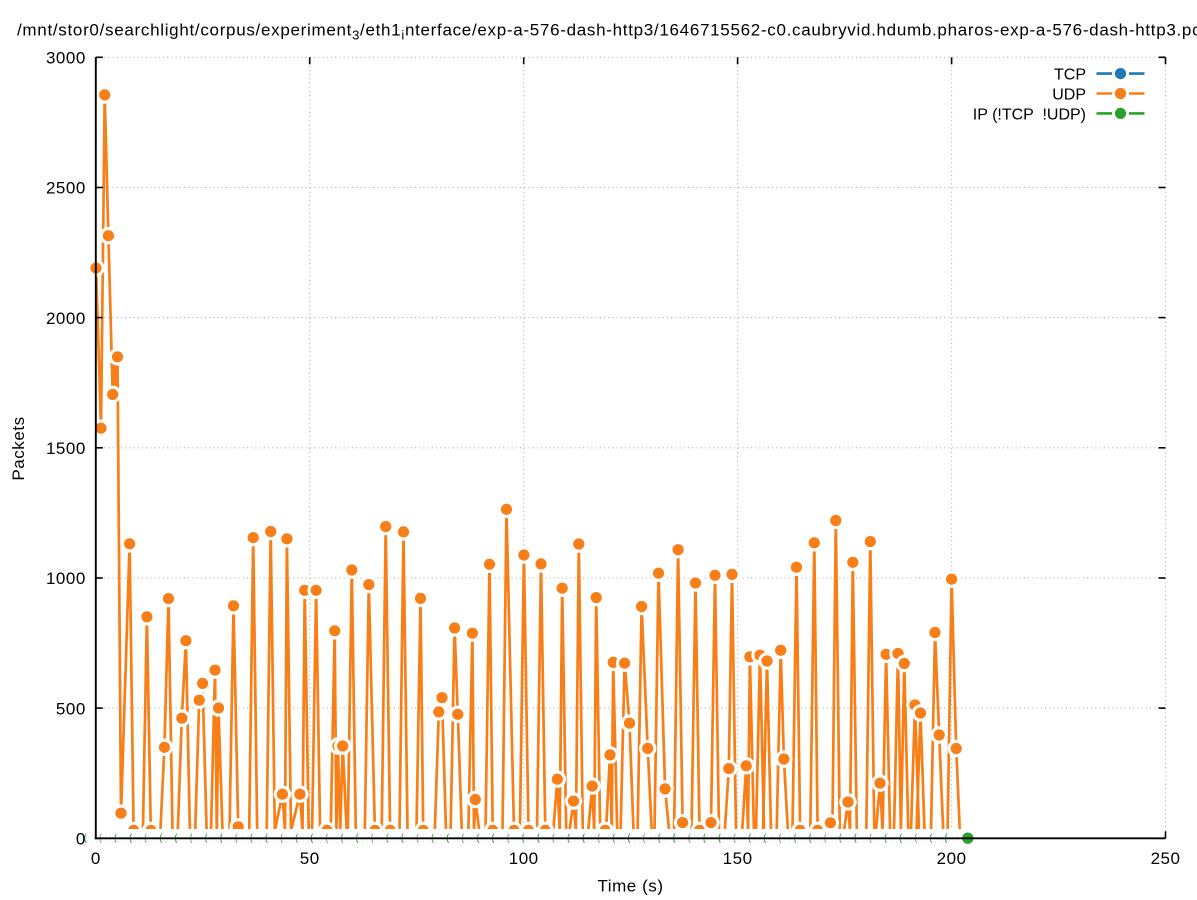 This screenshot has height=900, width=1197. I want to click on svg-text: 50, so click(310, 858).